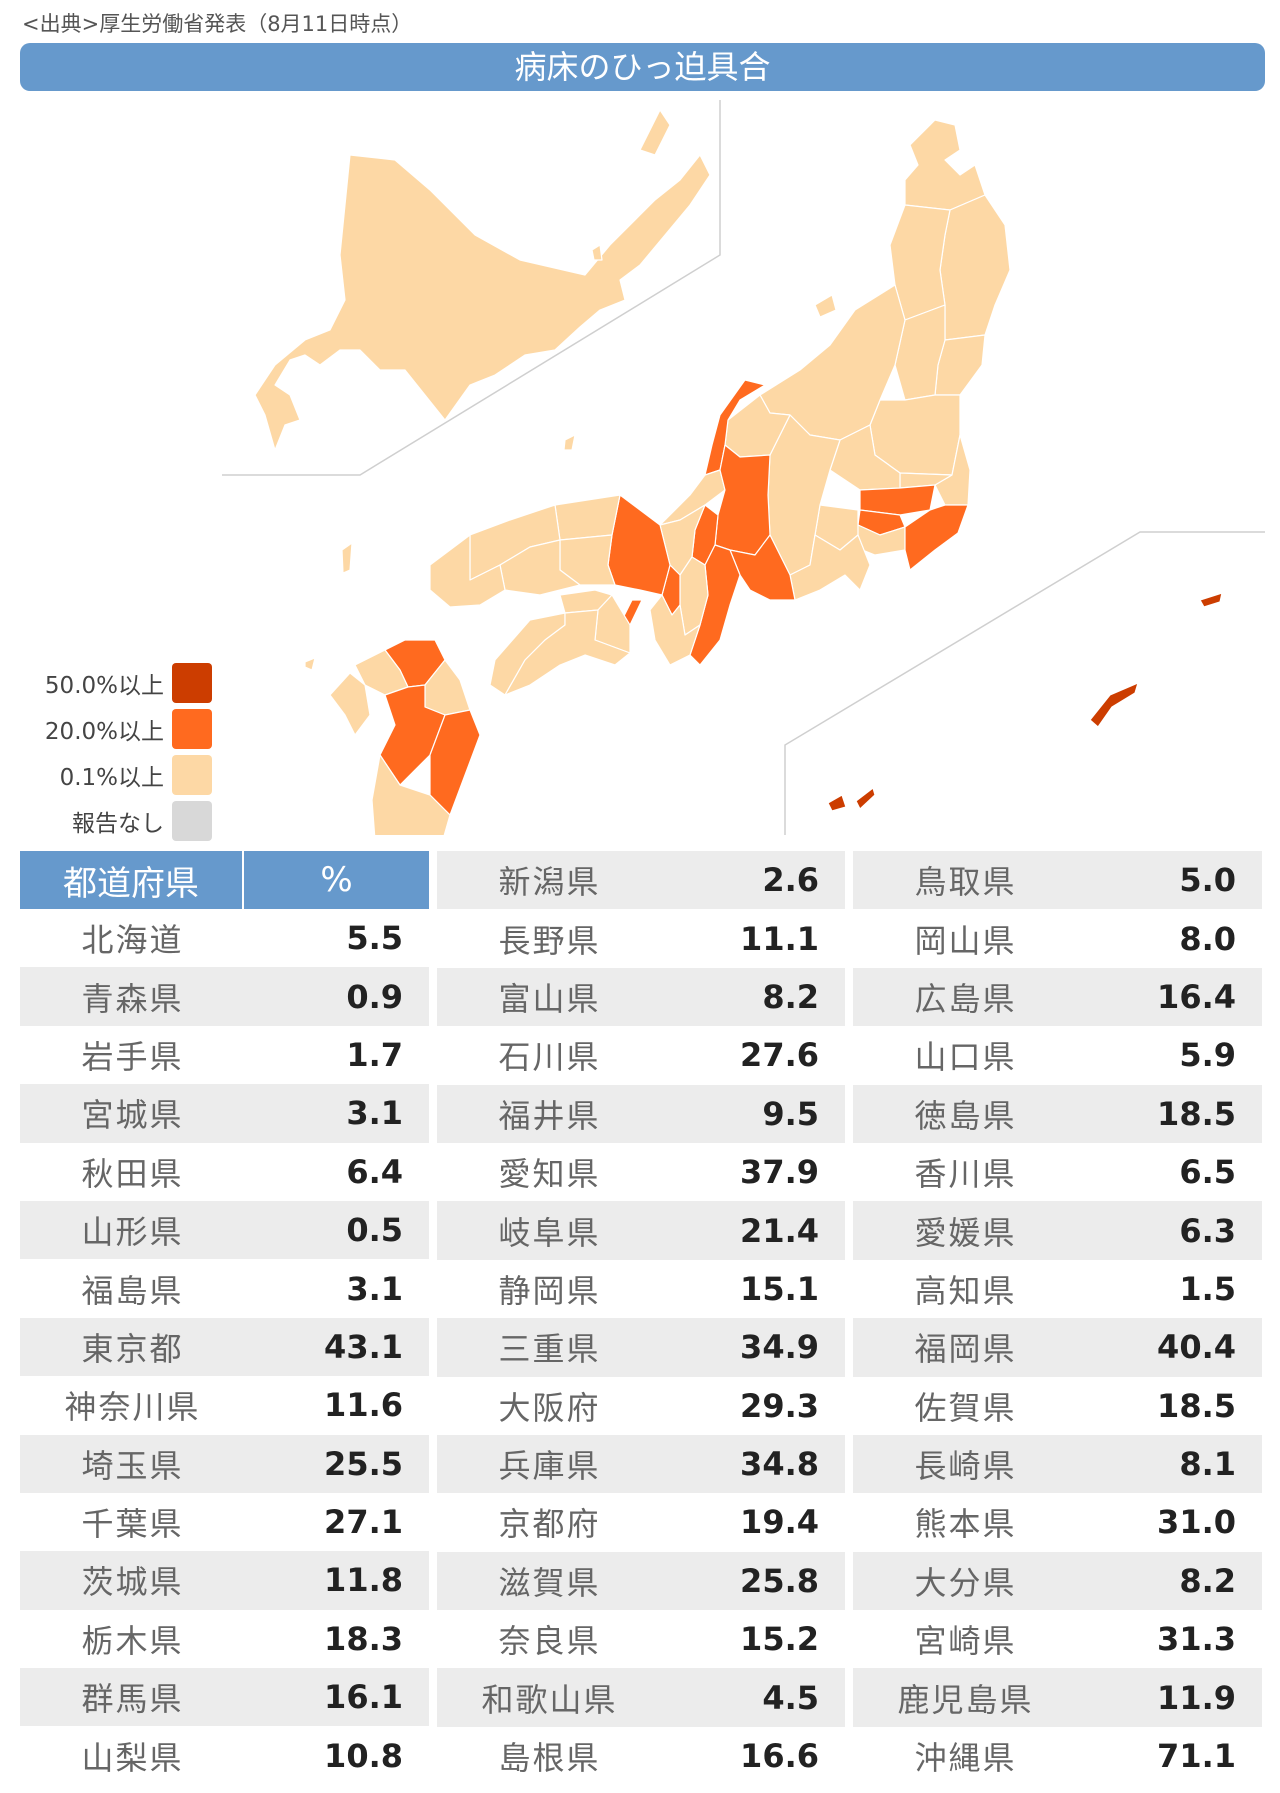 Image resolution: width=1280 pixels, height=1793 pixels. What do you see at coordinates (132, 880) in the screenshot?
I see `header-prefecture: 都道府県` at bounding box center [132, 880].